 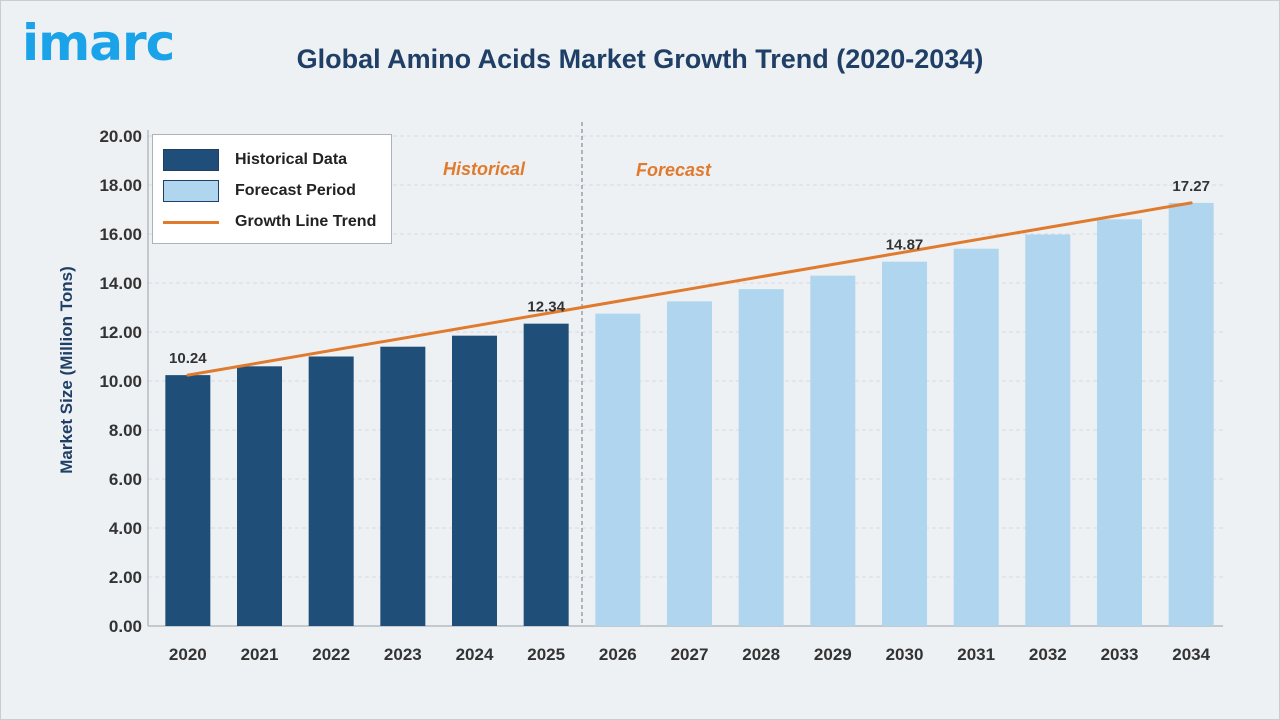 What do you see at coordinates (761, 654) in the screenshot?
I see `x-tick-label: 2028` at bounding box center [761, 654].